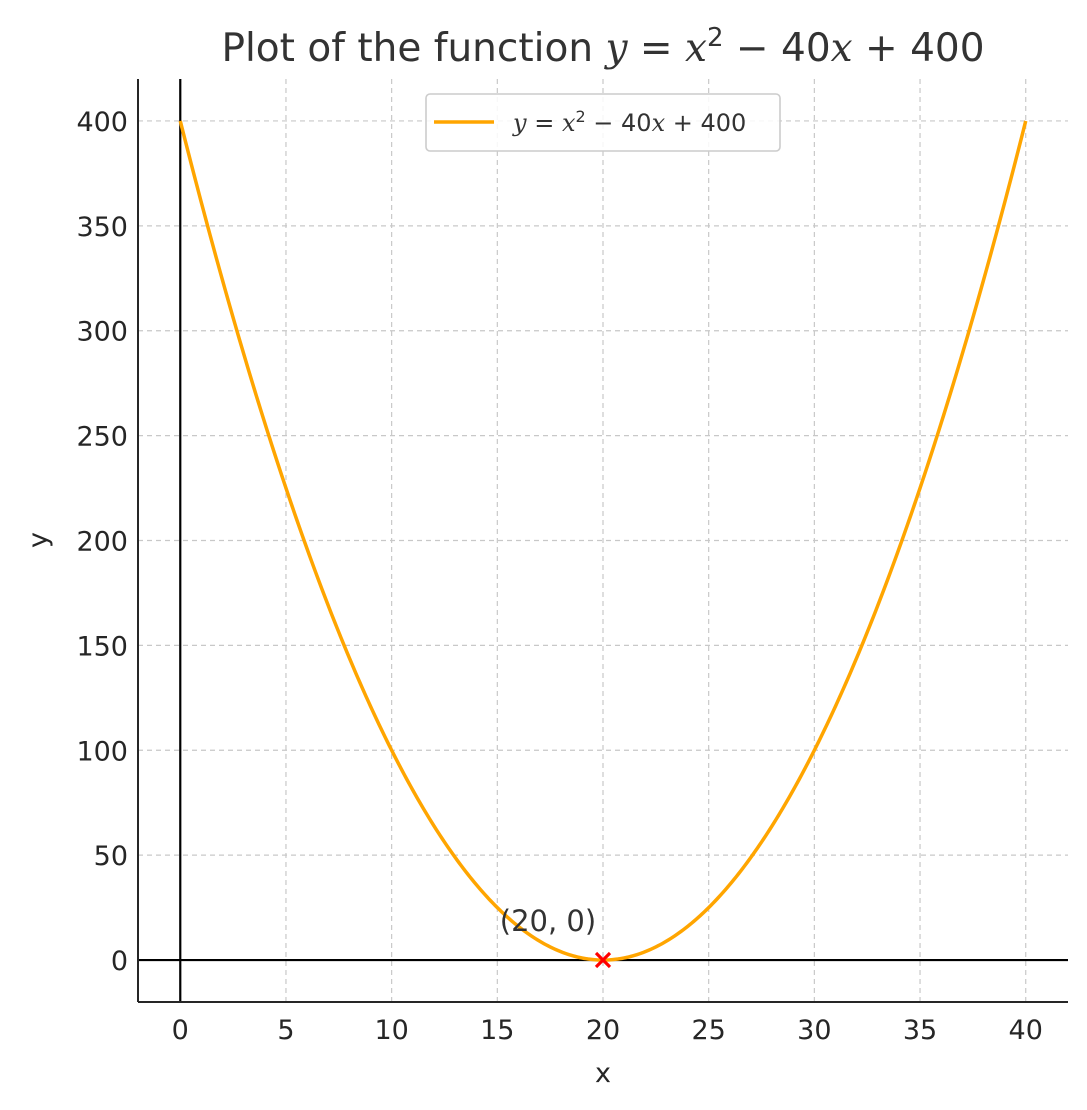 Image resolution: width=1087 pixels, height=1110 pixels. What do you see at coordinates (920, 1030) in the screenshot?
I see `x-tick-label: 35` at bounding box center [920, 1030].